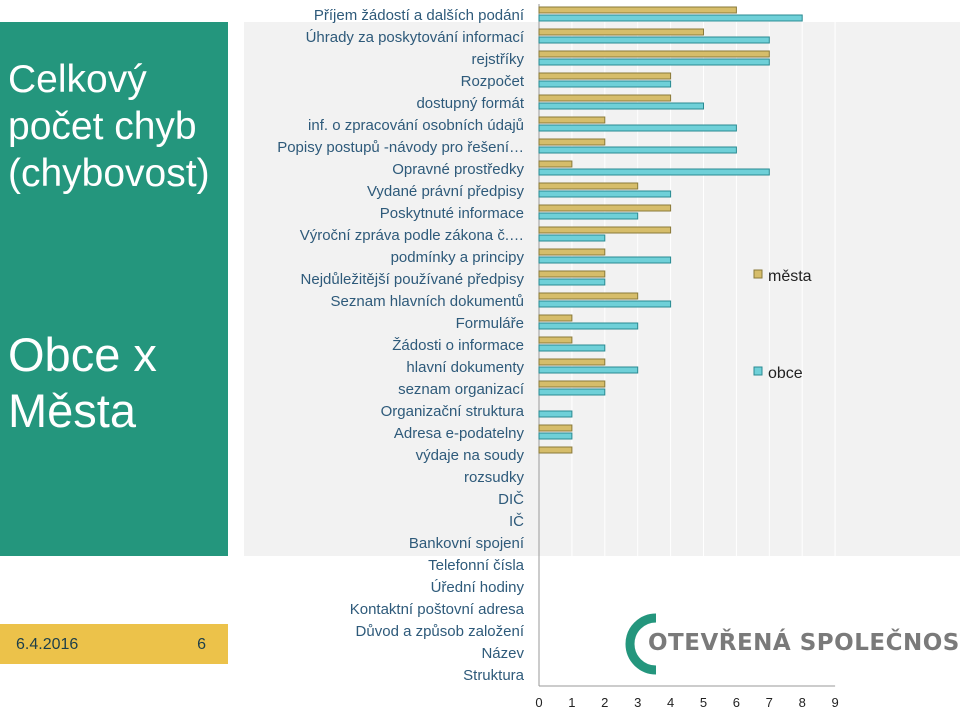  I want to click on category-label: Nejdůležitější používané předpisy, so click(413, 279).